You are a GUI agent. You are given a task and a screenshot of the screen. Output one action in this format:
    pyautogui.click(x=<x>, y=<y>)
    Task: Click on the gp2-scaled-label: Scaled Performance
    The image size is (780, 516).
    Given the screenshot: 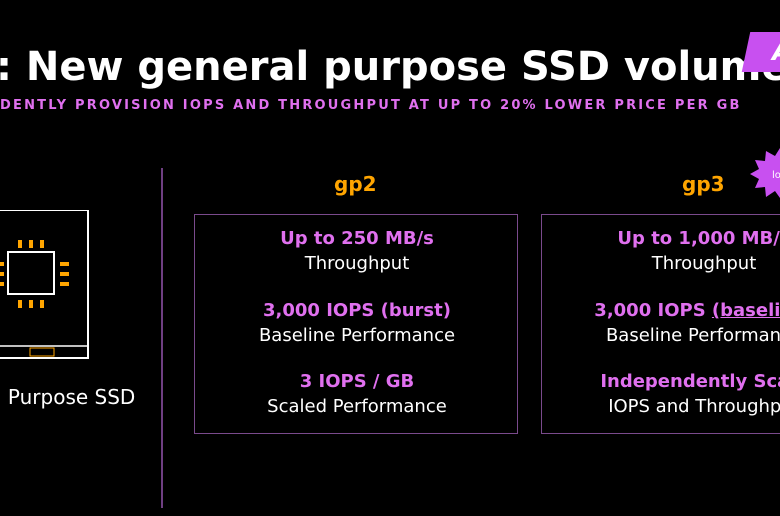 What is the action you would take?
    pyautogui.click(x=357, y=406)
    